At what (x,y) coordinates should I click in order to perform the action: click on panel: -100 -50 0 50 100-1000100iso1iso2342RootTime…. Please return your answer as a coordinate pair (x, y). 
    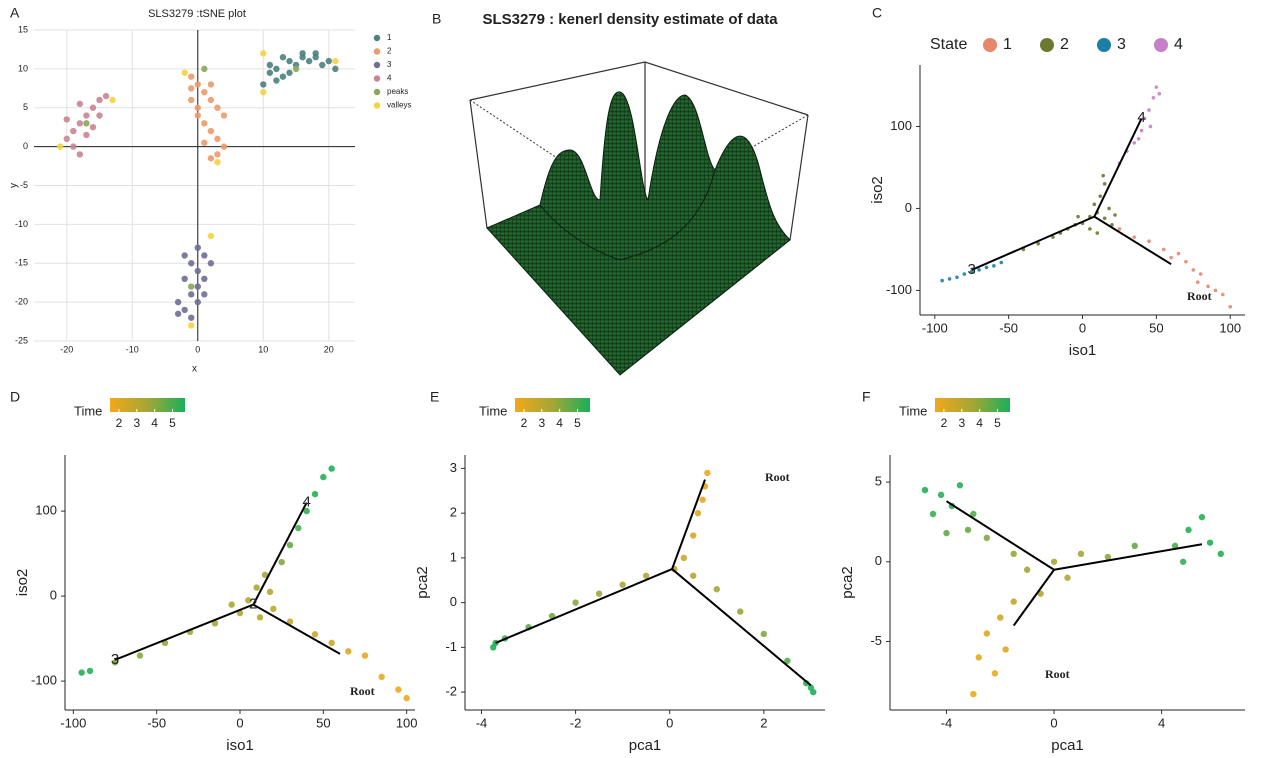
    Looking at the image, I should click on (216, 576).